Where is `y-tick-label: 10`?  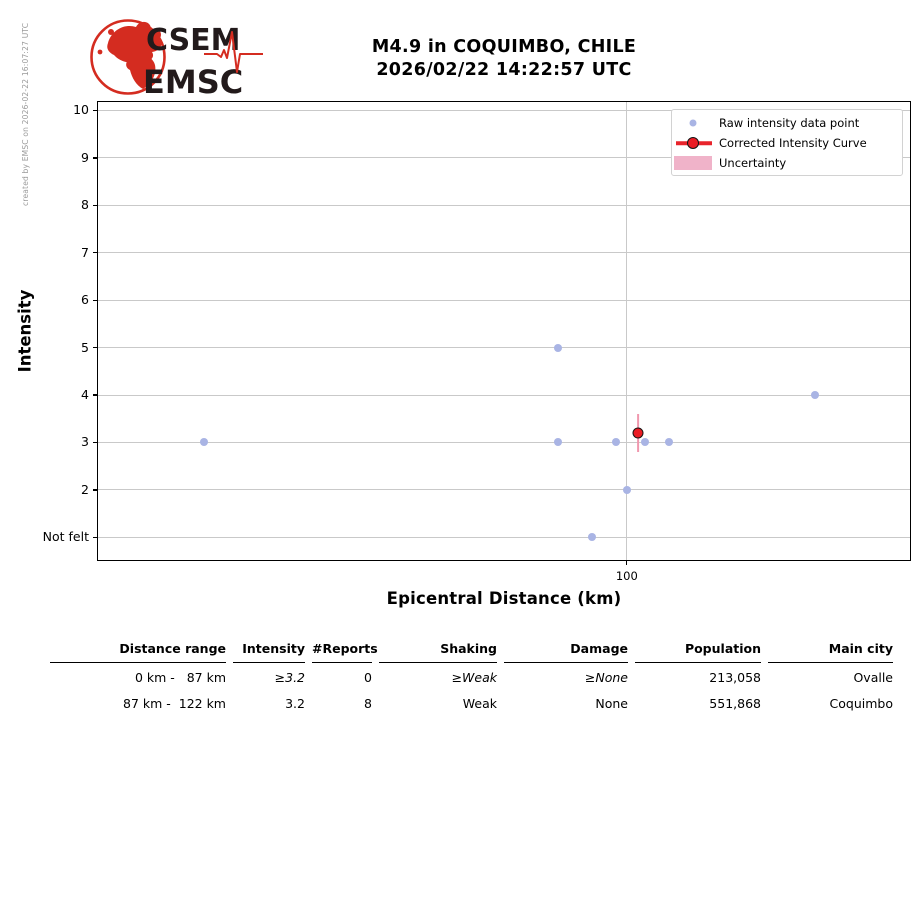
y-tick-label: 10 is located at coordinates (81, 110).